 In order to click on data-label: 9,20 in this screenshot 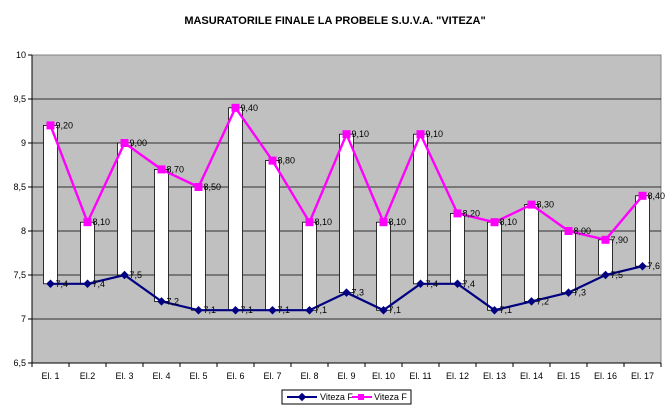, I will do `click(65, 125)`.